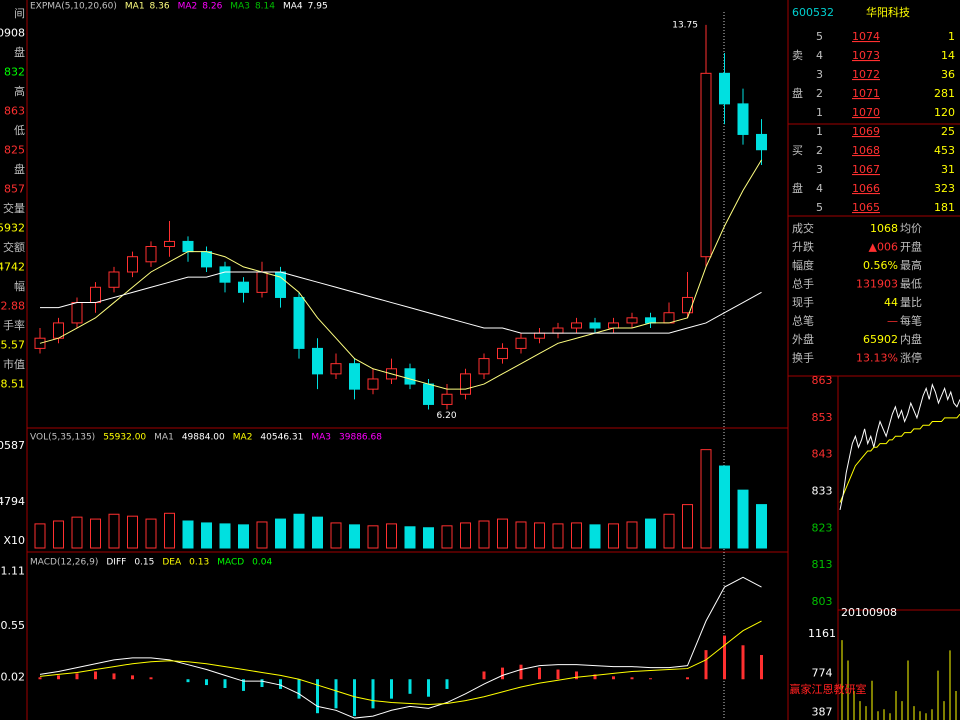 The image size is (960, 720). Describe the element at coordinates (64, 563) in the screenshot. I see `legend-text: MACD(12,26,9)` at that location.